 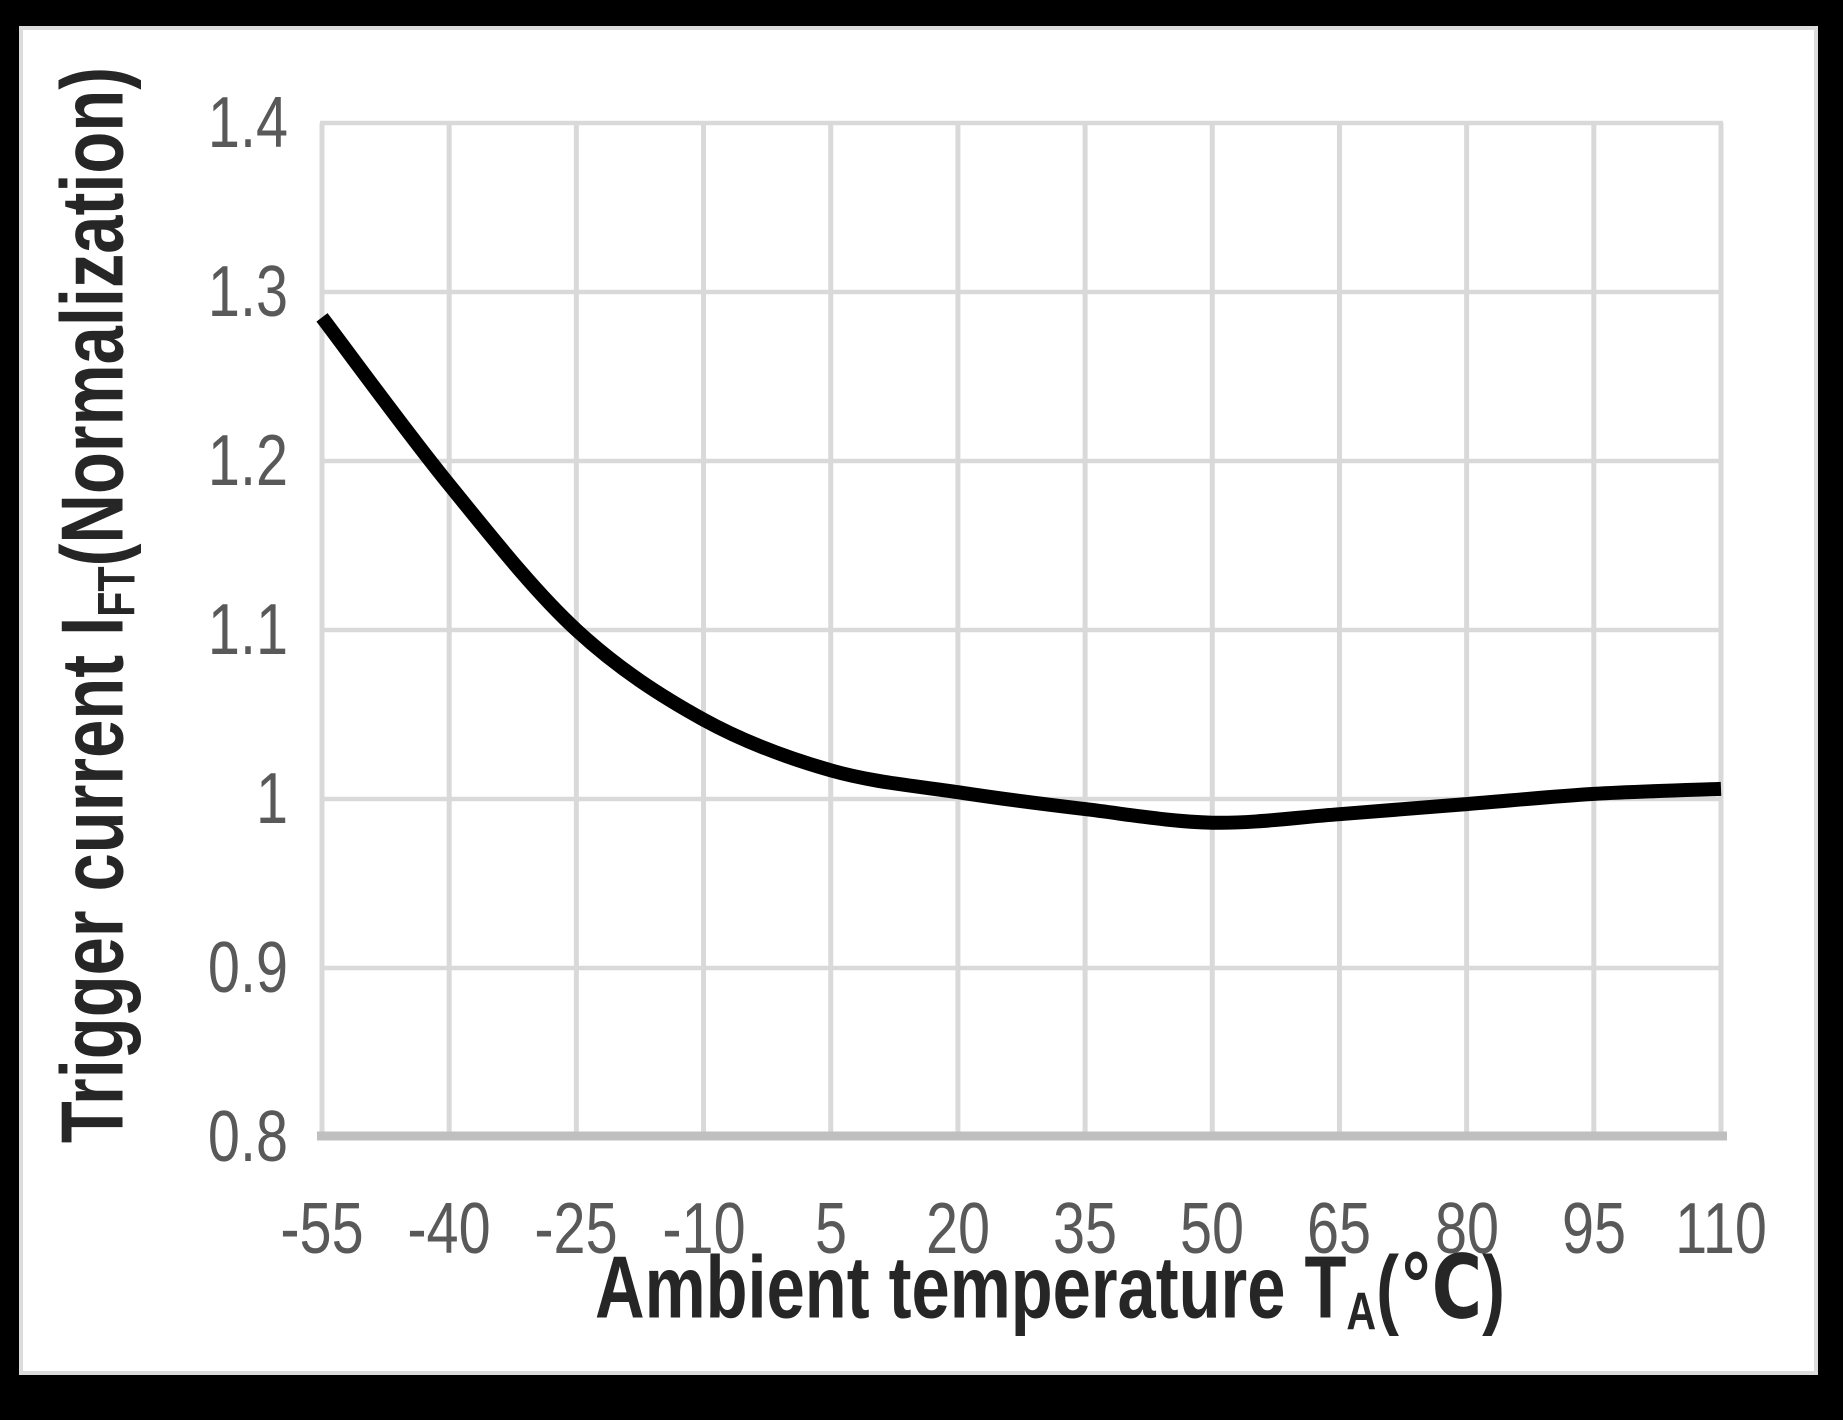 I want to click on y-axis-title-text: Trigger current IFT(Normalization), so click(x=103, y=605).